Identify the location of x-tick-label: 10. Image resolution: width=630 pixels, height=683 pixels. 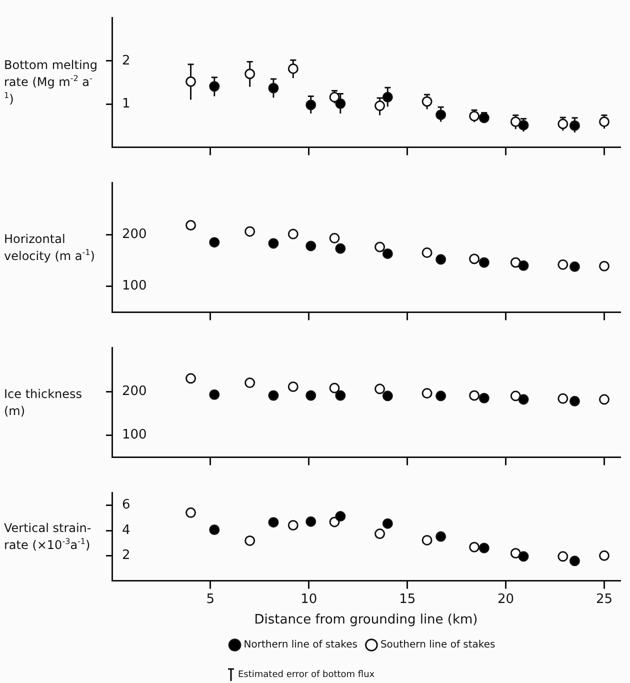
(309, 599).